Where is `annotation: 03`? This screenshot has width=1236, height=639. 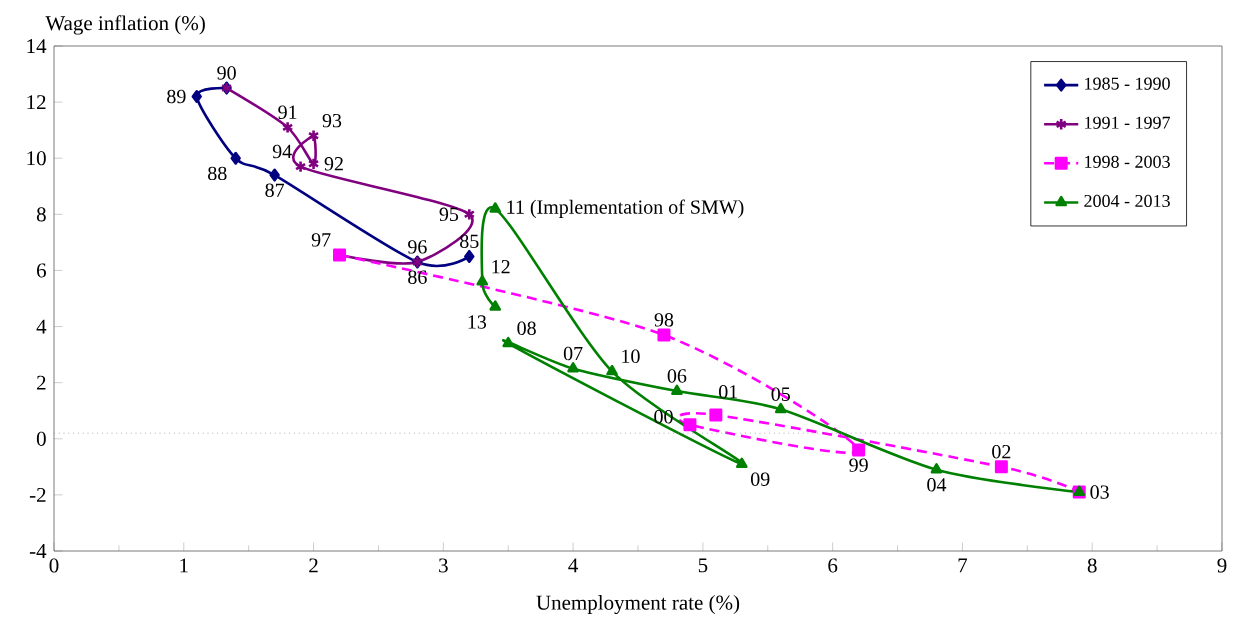
annotation: 03 is located at coordinates (1099, 492).